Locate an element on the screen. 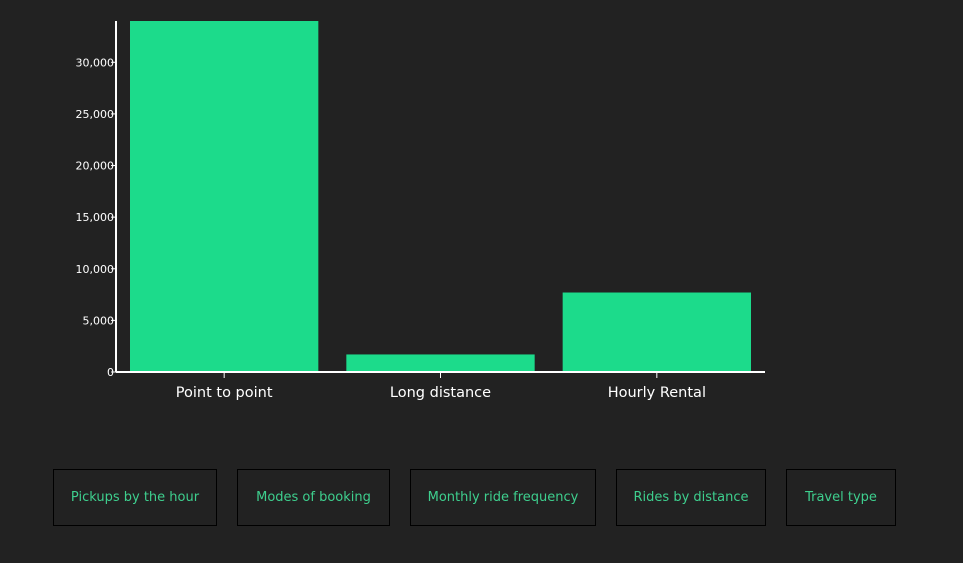  x-tick-label: Hourly Rental is located at coordinates (657, 393).